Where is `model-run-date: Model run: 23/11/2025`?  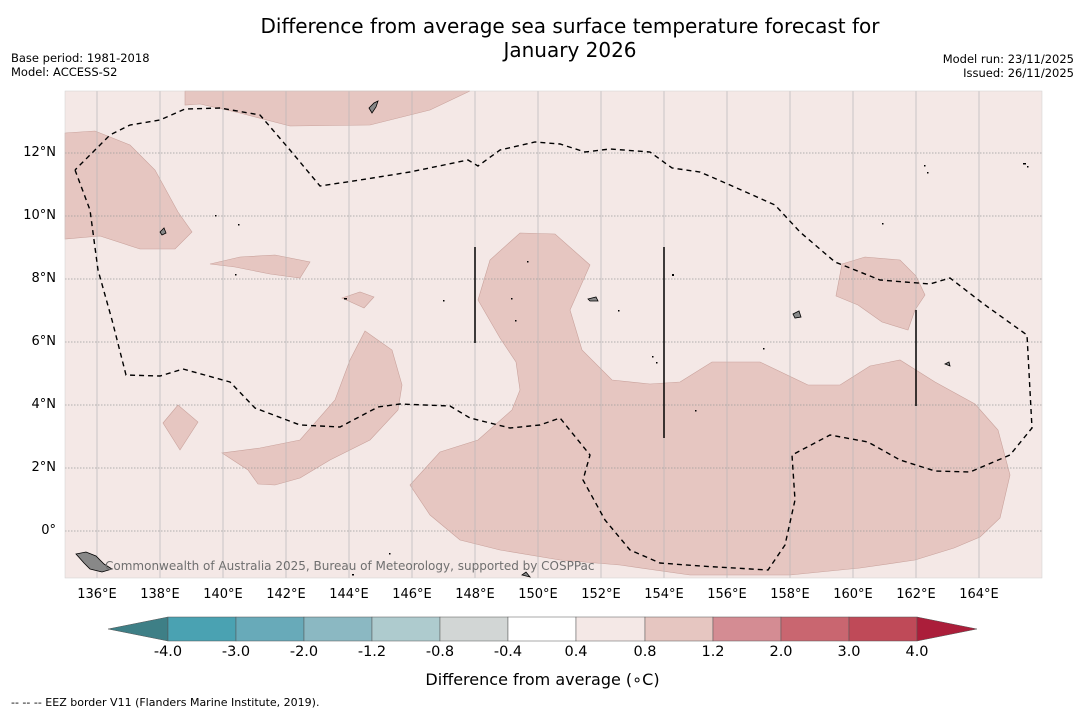
model-run-date: Model run: 23/11/2025 is located at coordinates (1008, 59).